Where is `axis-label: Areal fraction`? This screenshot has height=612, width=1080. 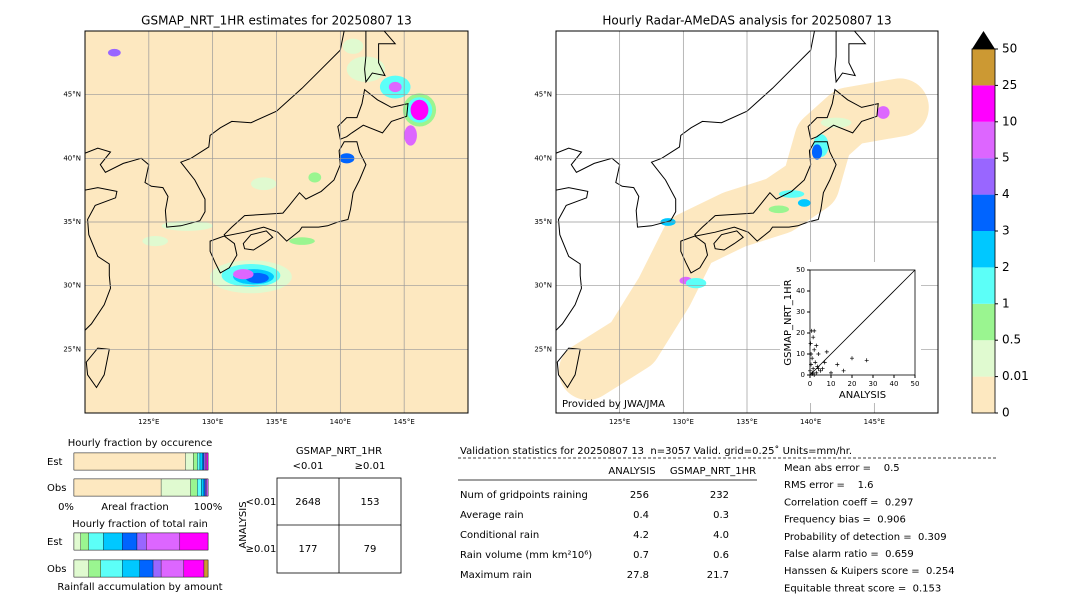 axis-label: Areal fraction is located at coordinates (134, 507).